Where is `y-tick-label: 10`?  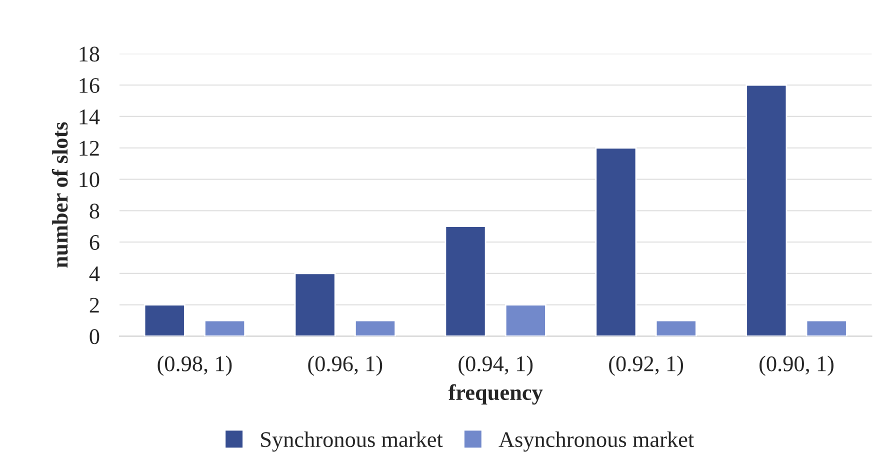
y-tick-label: 10 is located at coordinates (90, 180).